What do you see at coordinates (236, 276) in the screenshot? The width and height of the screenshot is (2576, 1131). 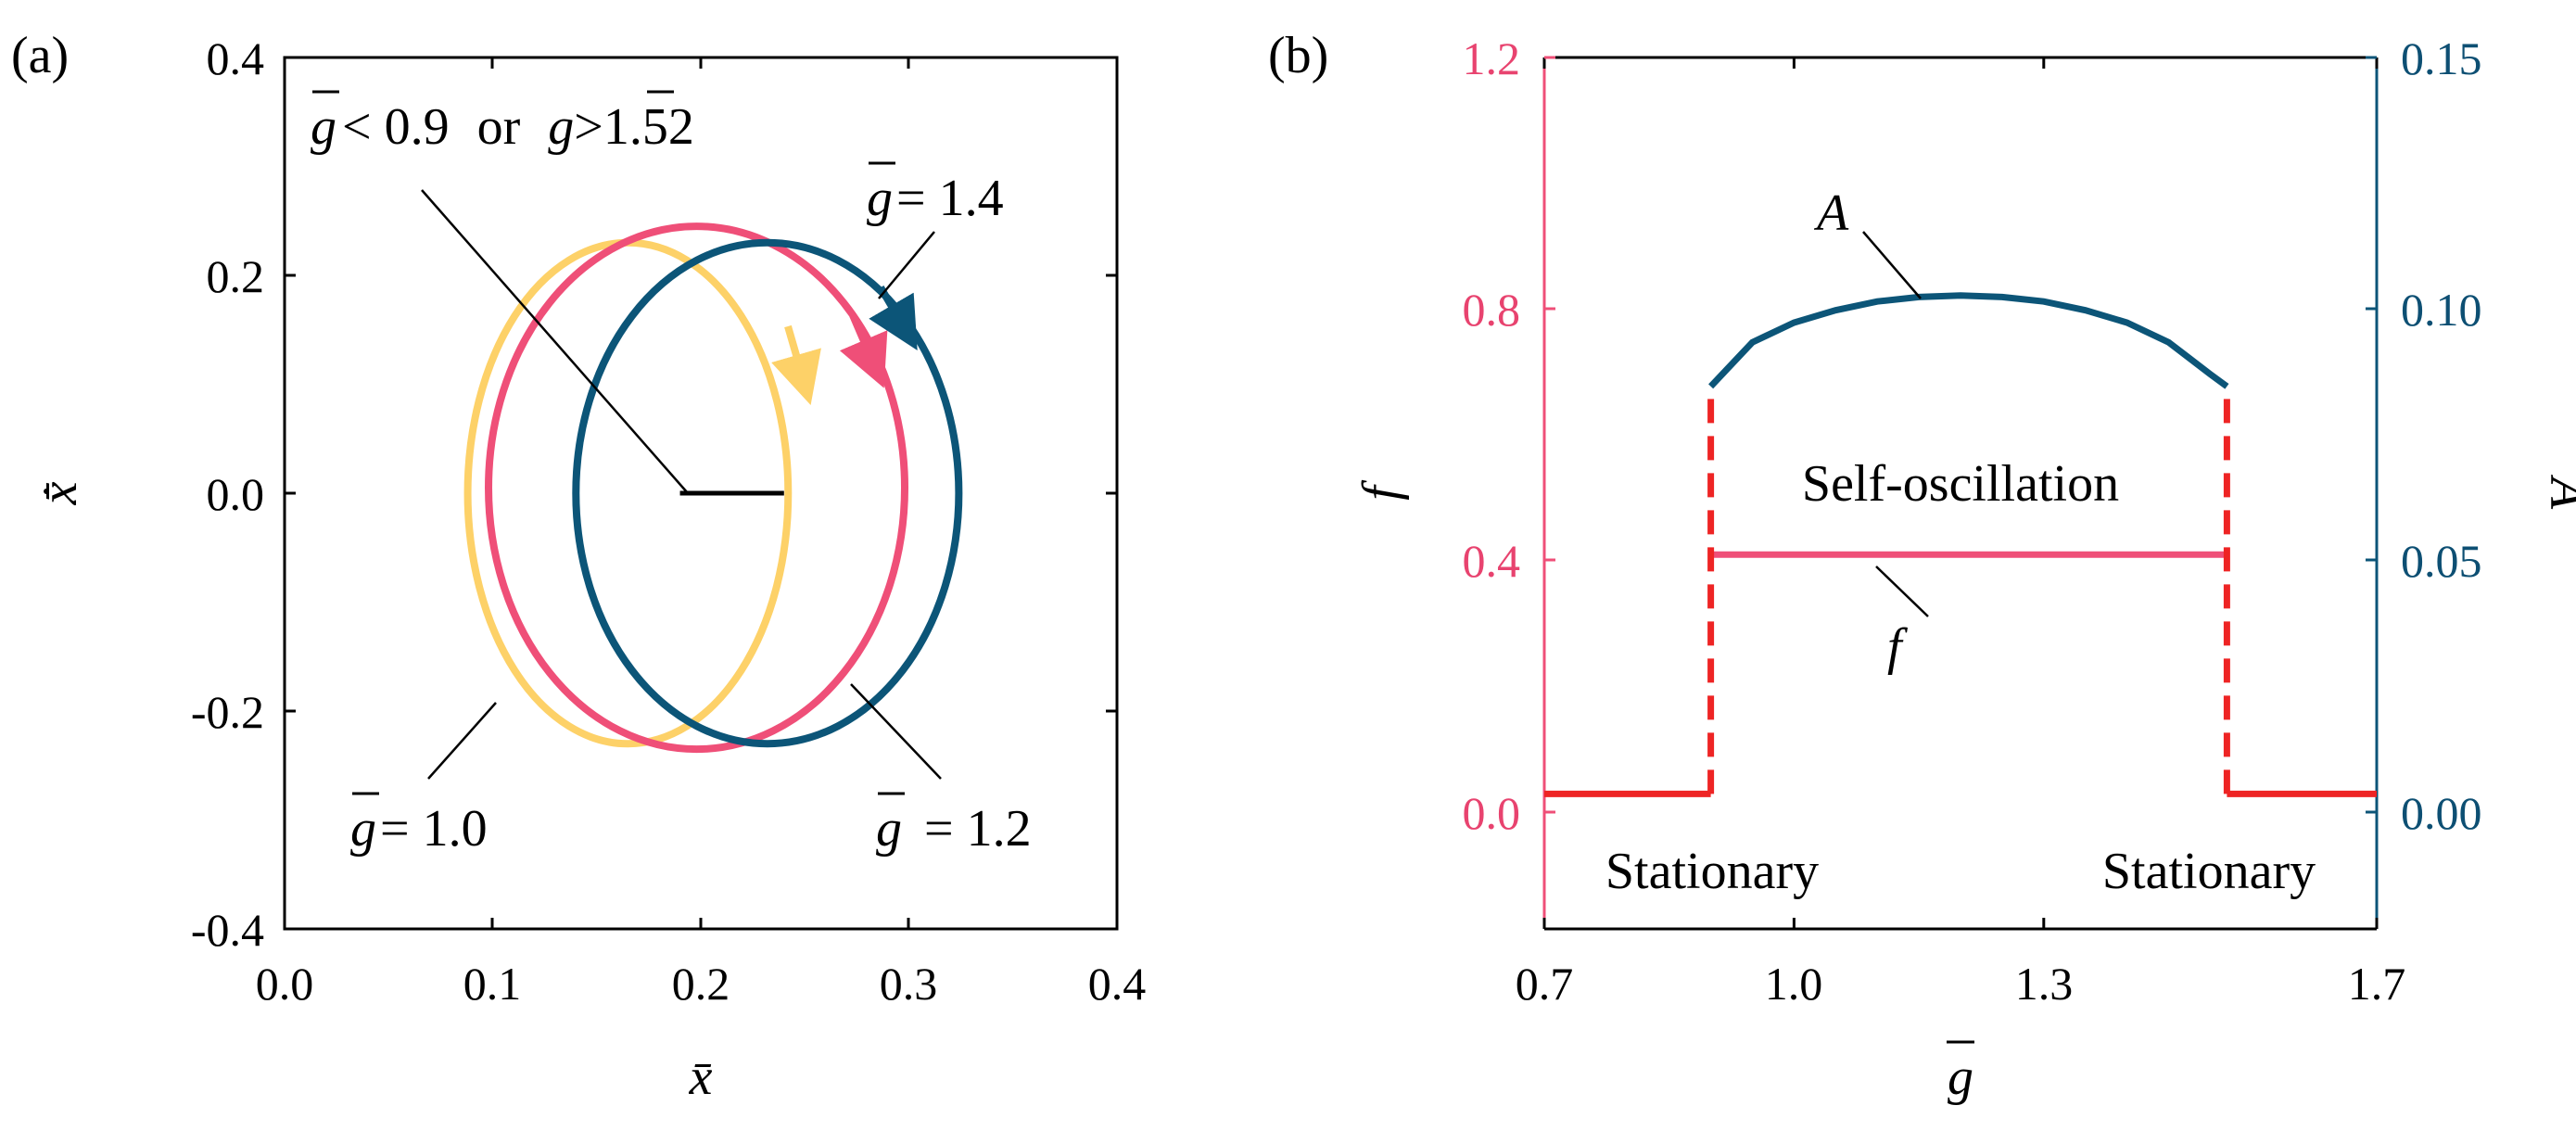 I see `panel-a-y-tick-label: 0.2` at bounding box center [236, 276].